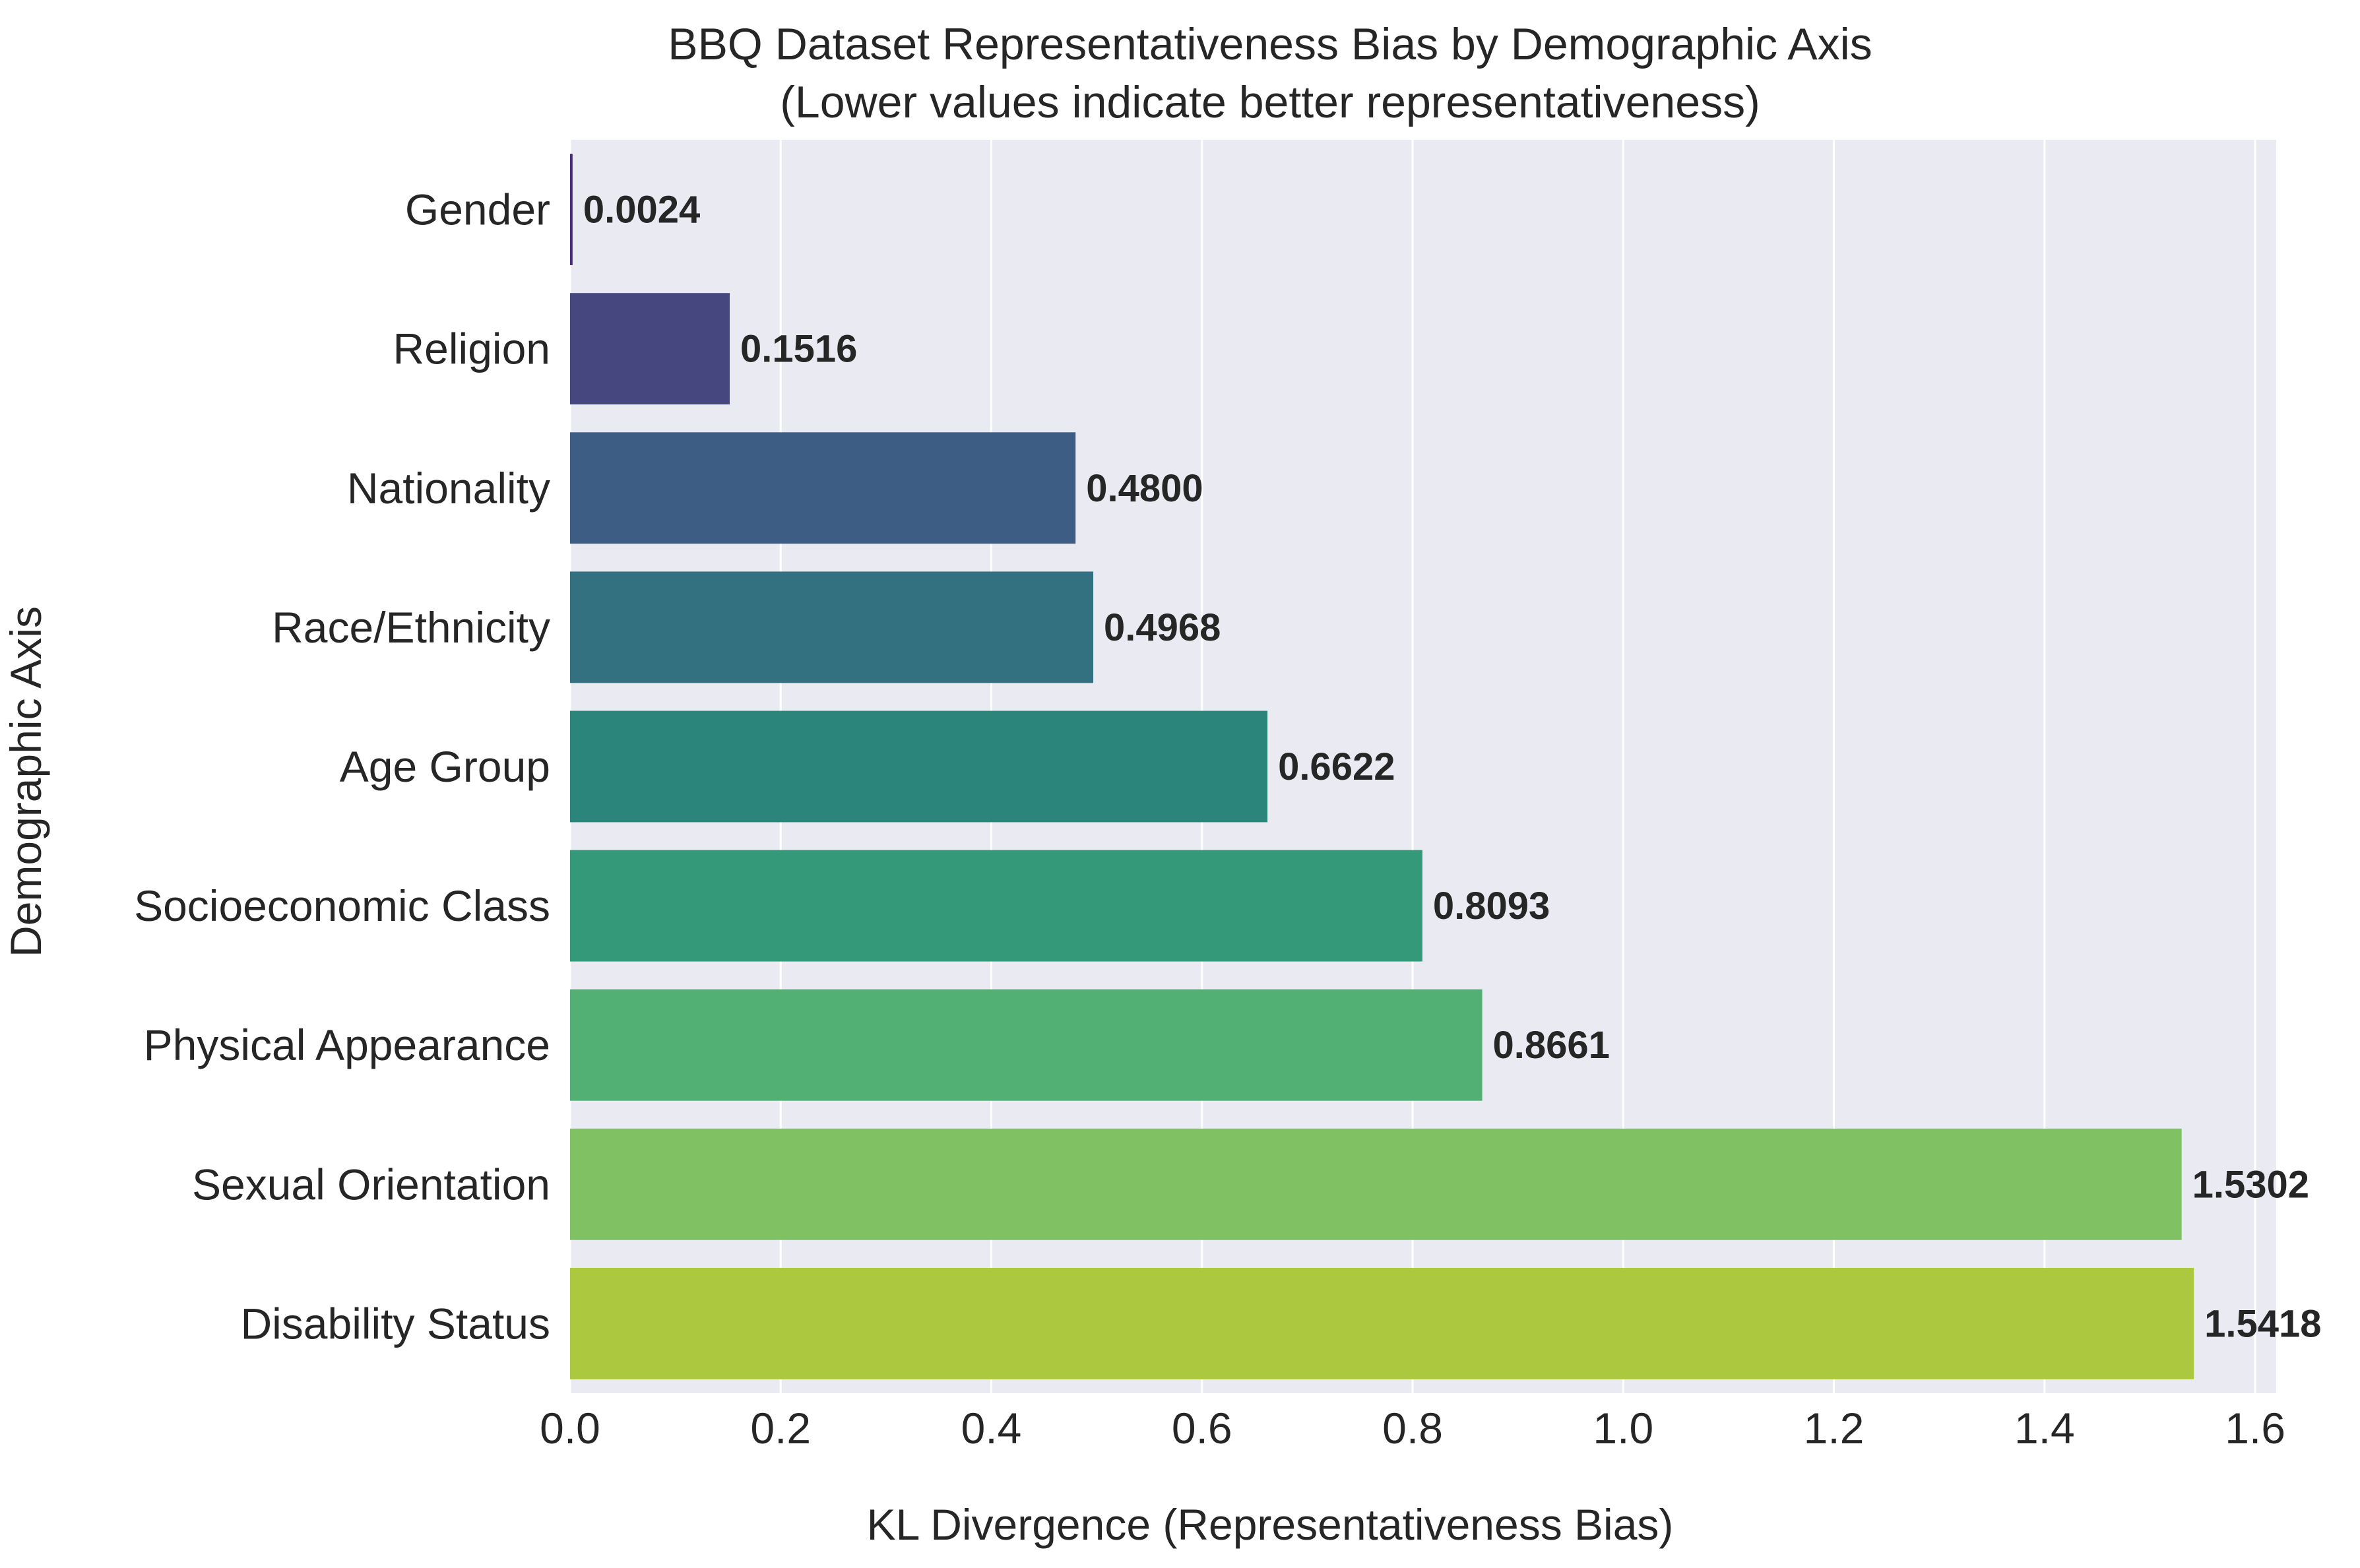 Image resolution: width=2360 pixels, height=1568 pixels. Describe the element at coordinates (1144, 488) in the screenshot. I see `bar-value-label: 0.4800` at that location.